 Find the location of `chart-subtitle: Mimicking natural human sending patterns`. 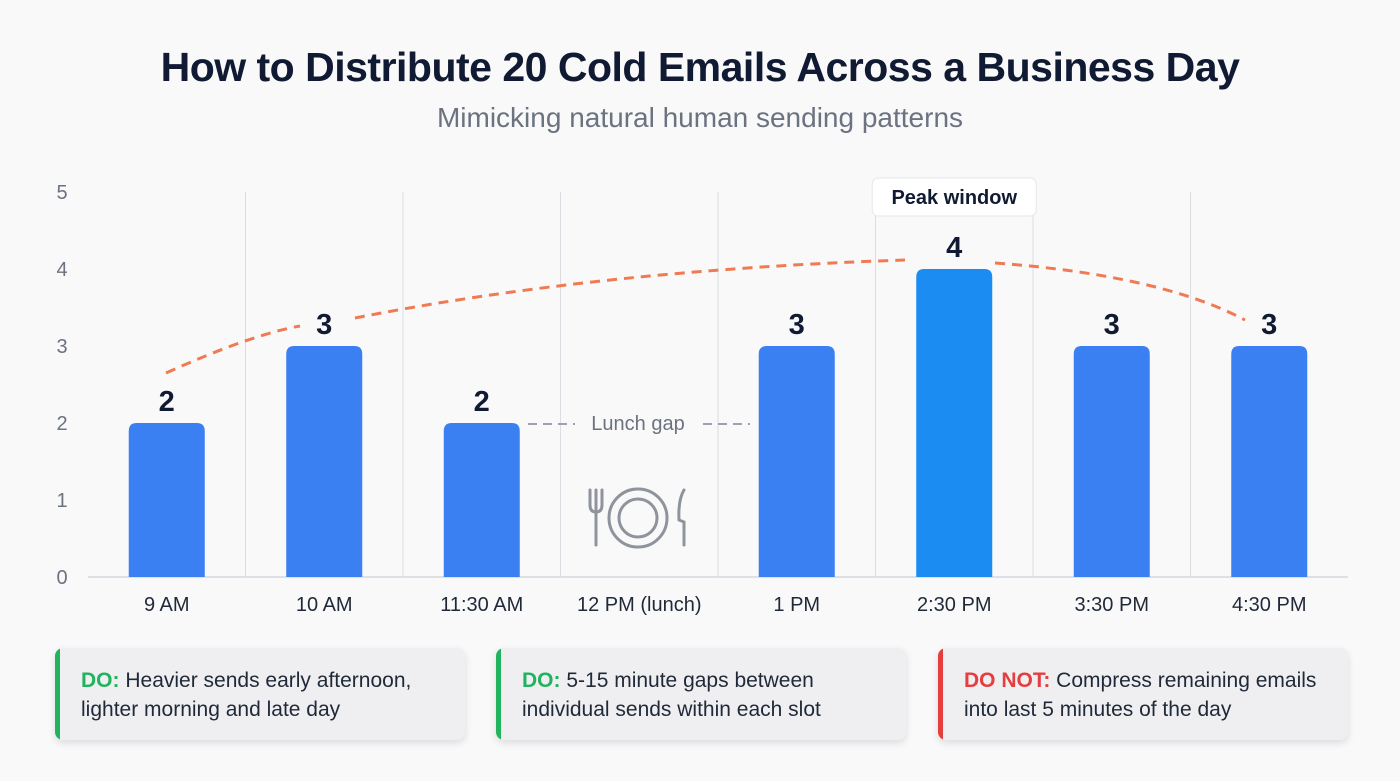

chart-subtitle: Mimicking natural human sending patterns is located at coordinates (700, 117).